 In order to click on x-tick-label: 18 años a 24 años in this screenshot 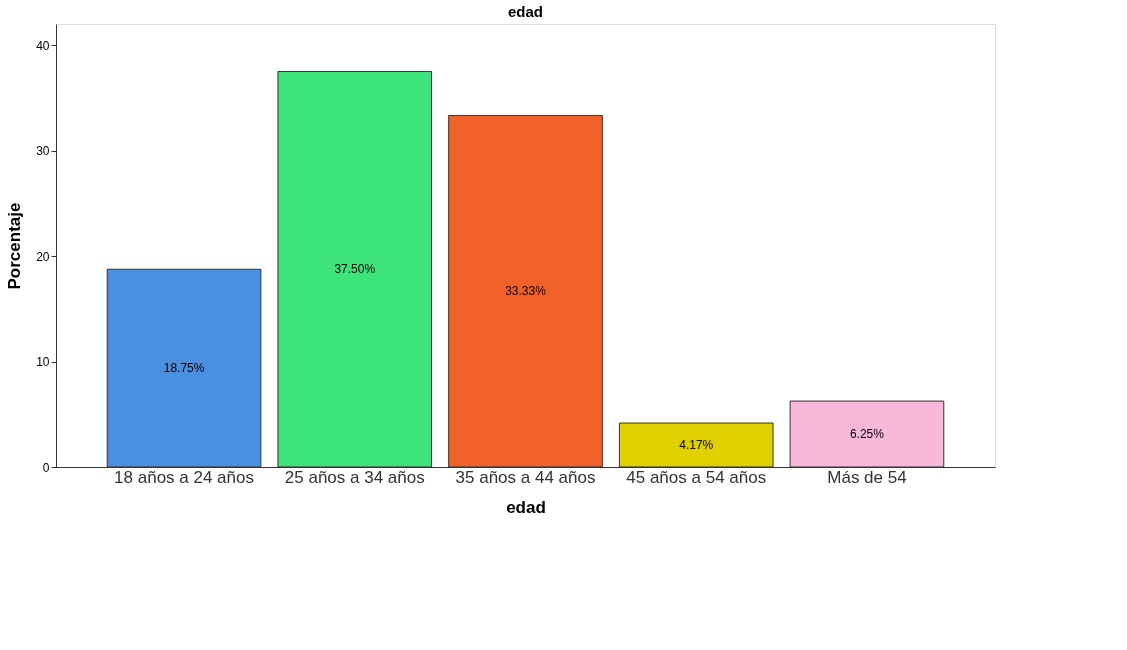, I will do `click(184, 477)`.